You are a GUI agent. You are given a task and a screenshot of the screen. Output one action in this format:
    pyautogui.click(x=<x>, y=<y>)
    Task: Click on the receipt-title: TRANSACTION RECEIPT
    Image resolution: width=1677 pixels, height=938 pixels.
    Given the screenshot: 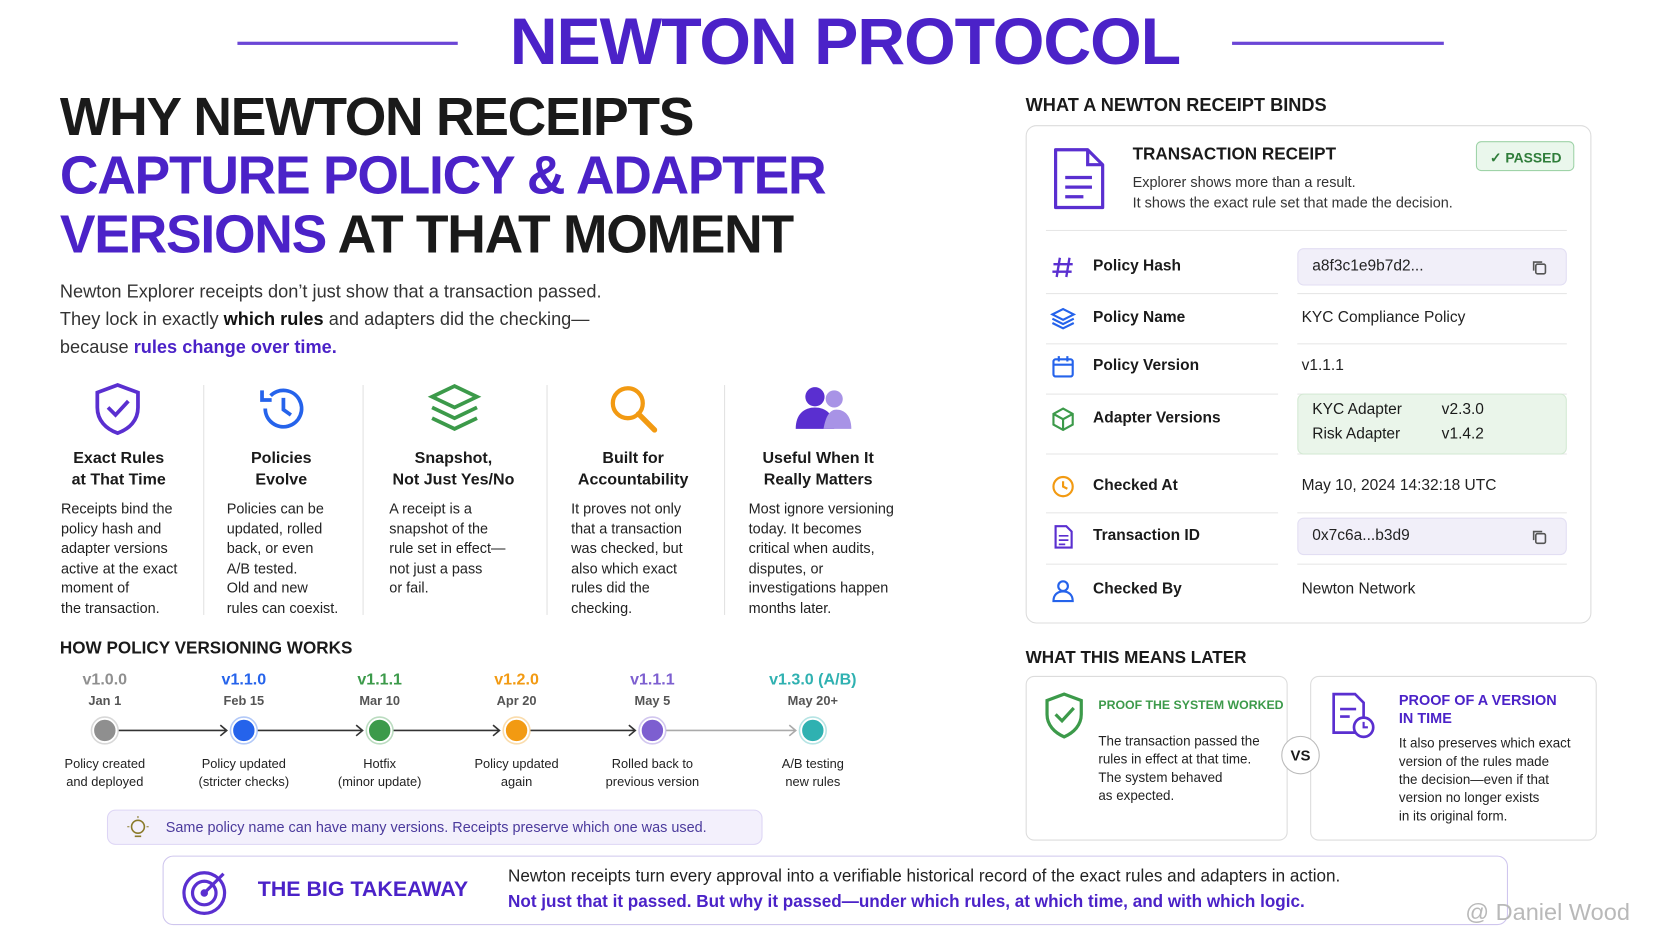 What is the action you would take?
    pyautogui.click(x=1234, y=154)
    